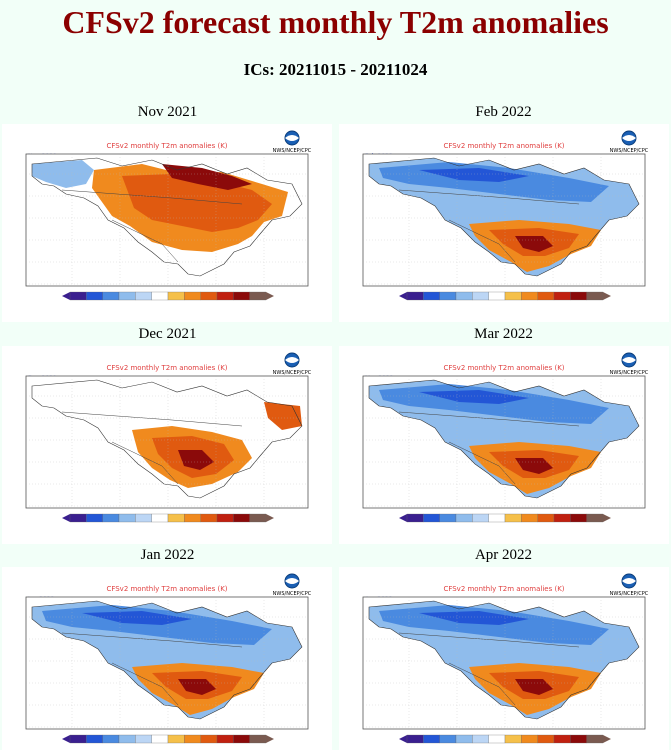 Image resolution: width=671 pixels, height=750 pixels. Describe the element at coordinates (167, 555) in the screenshot. I see `panel-title-jan-2022: Jan 2022` at that location.